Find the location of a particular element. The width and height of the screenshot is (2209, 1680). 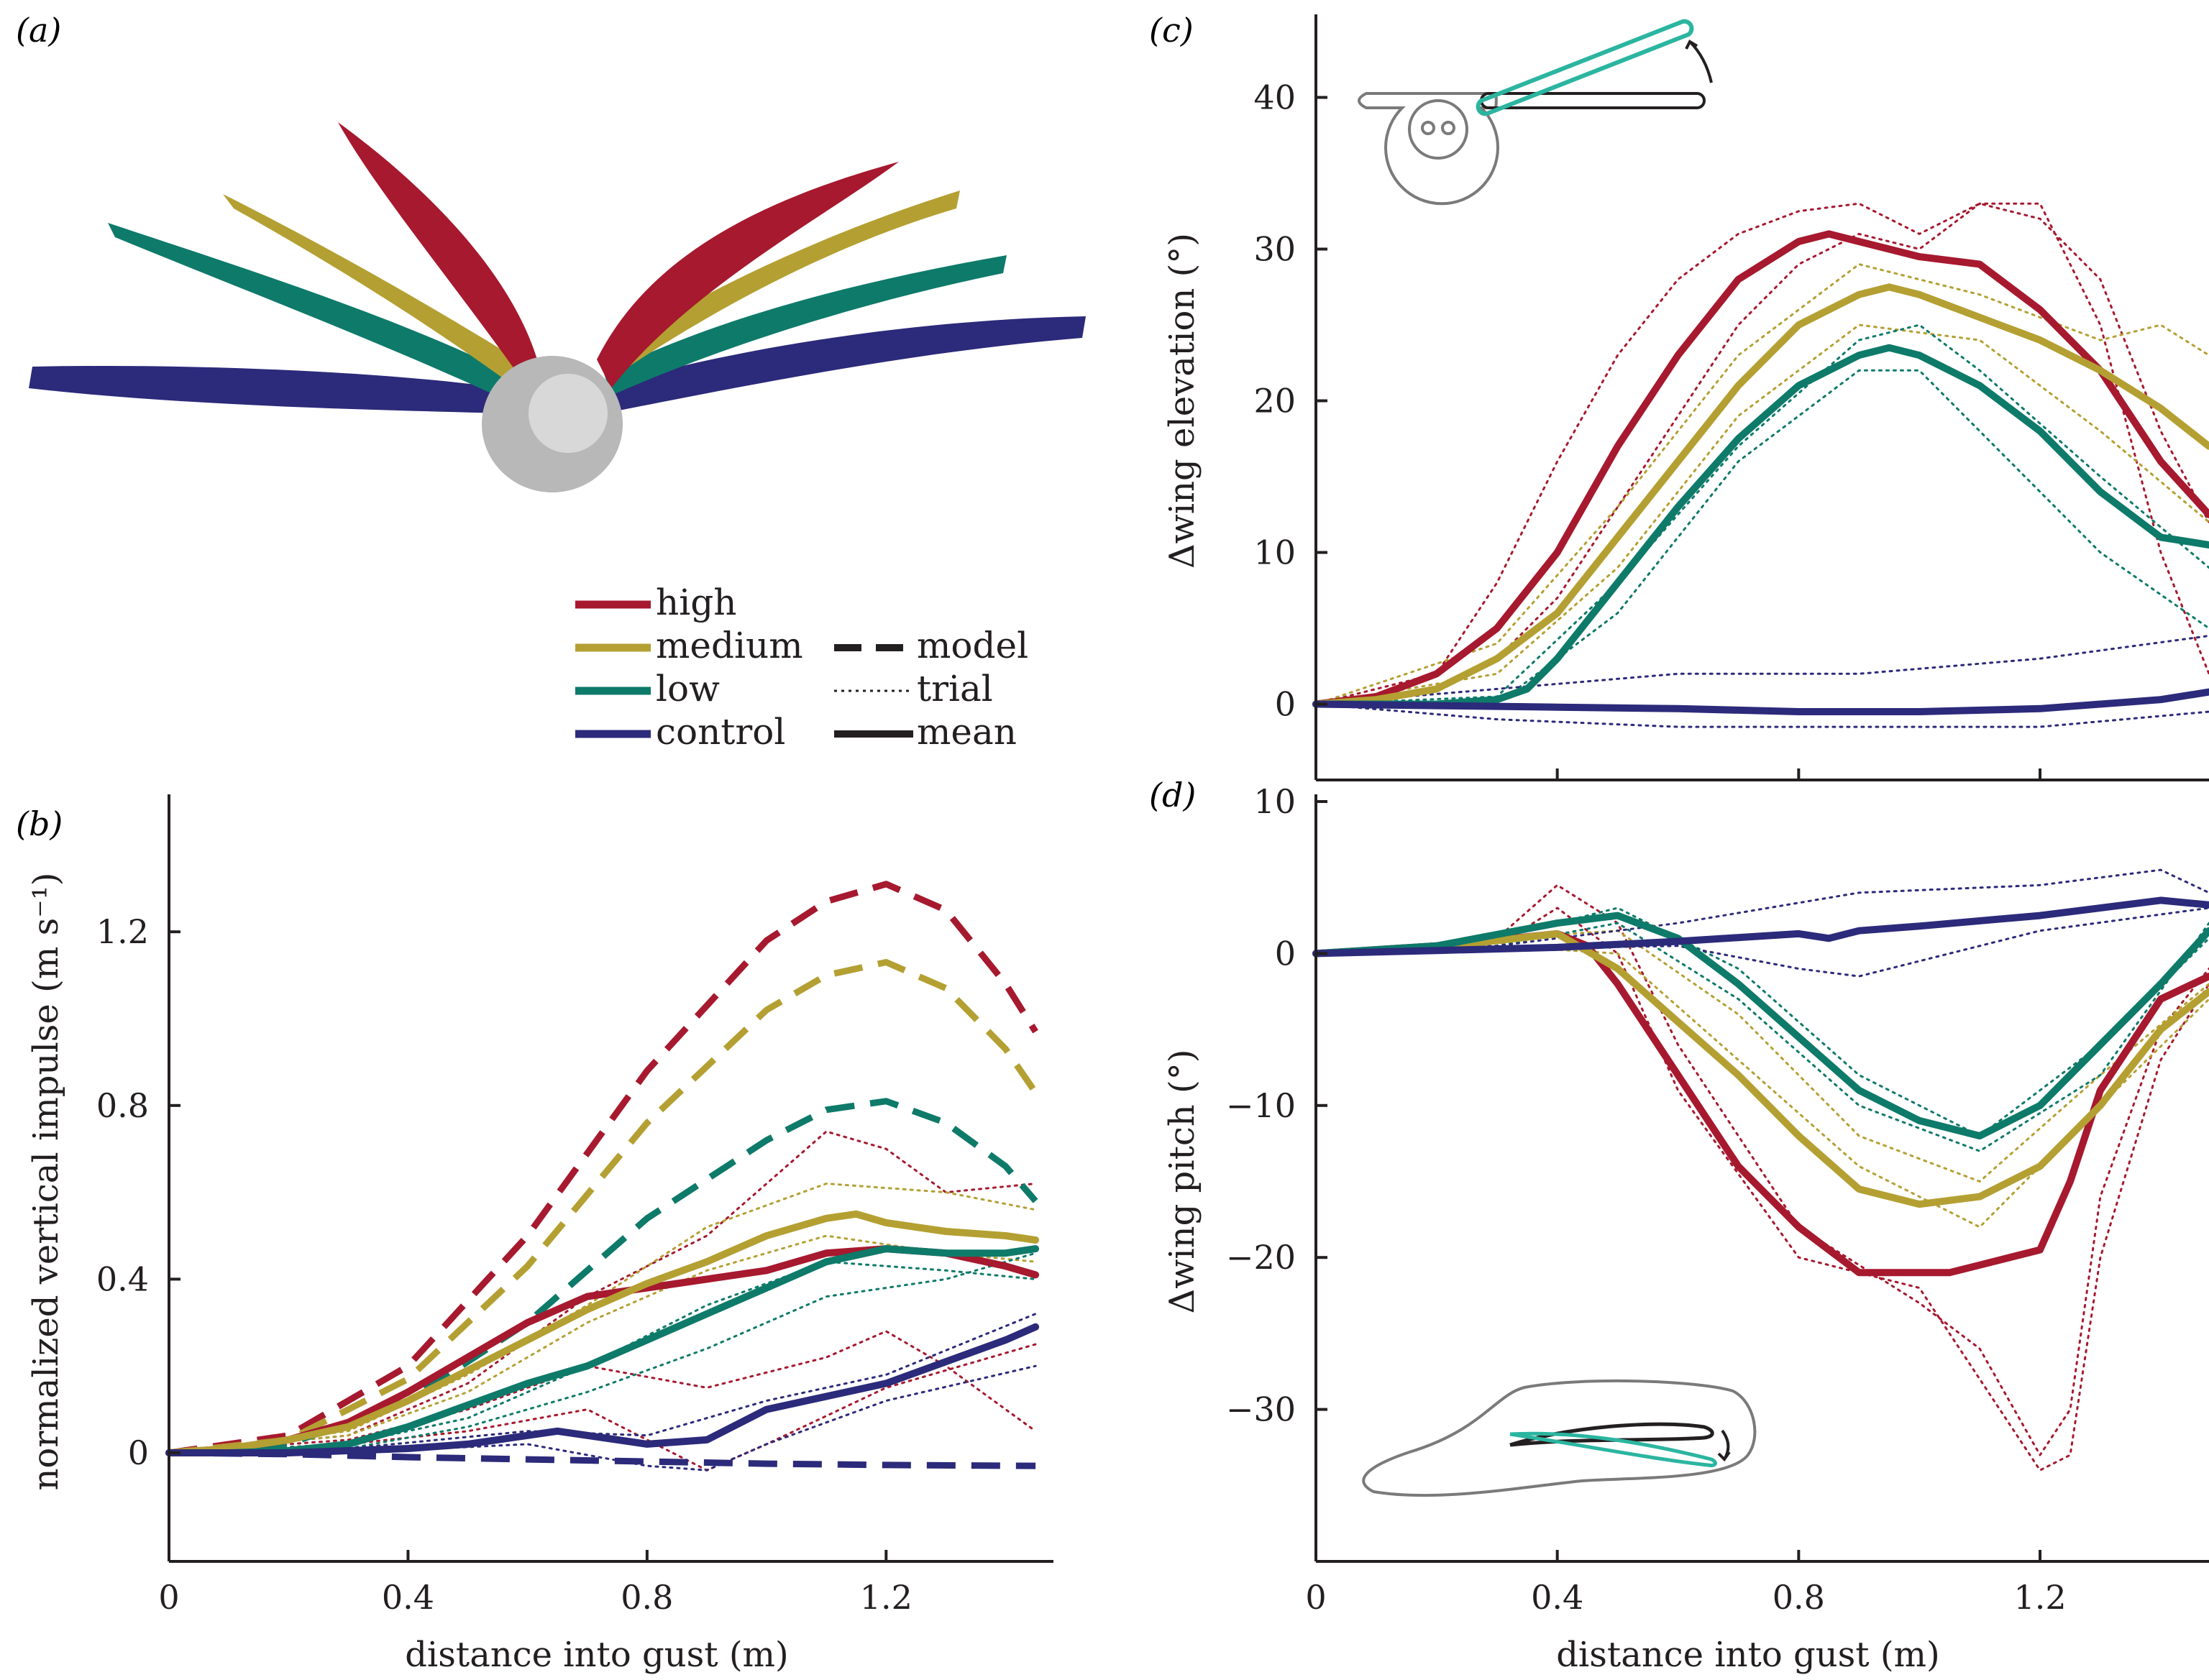

series-b-control-mean is located at coordinates (603, 1389).